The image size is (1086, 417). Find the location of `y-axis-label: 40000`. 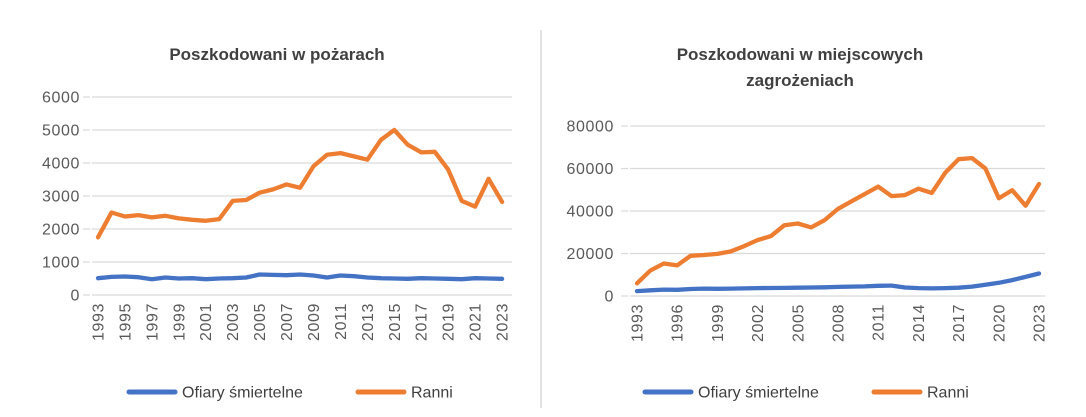

y-axis-label: 40000 is located at coordinates (591, 211).